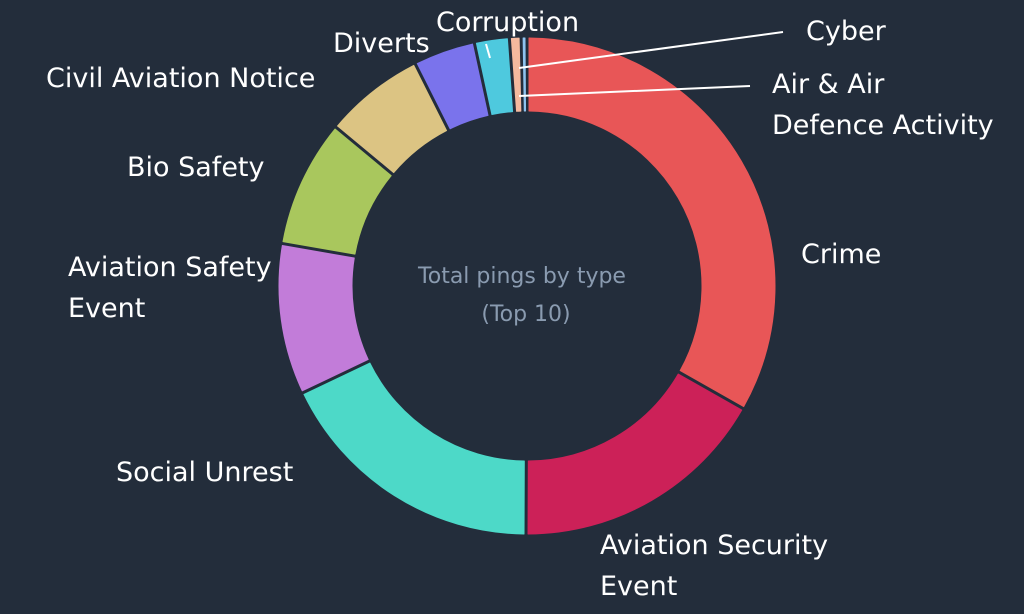 The height and width of the screenshot is (614, 1024). Describe the element at coordinates (488, 51) in the screenshot. I see `corruption-leader-line` at that location.